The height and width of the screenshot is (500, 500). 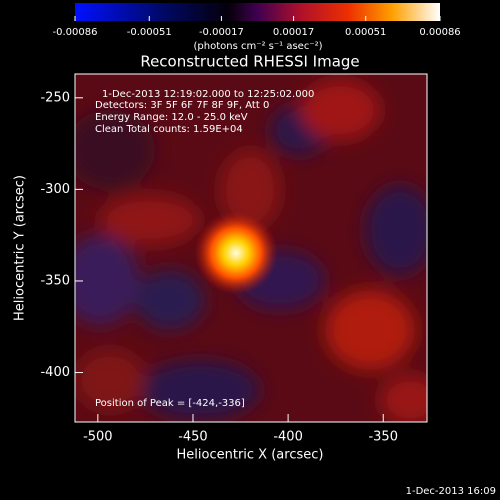 I want to click on colorbar-tick-label: -0.00086, so click(x=75, y=32).